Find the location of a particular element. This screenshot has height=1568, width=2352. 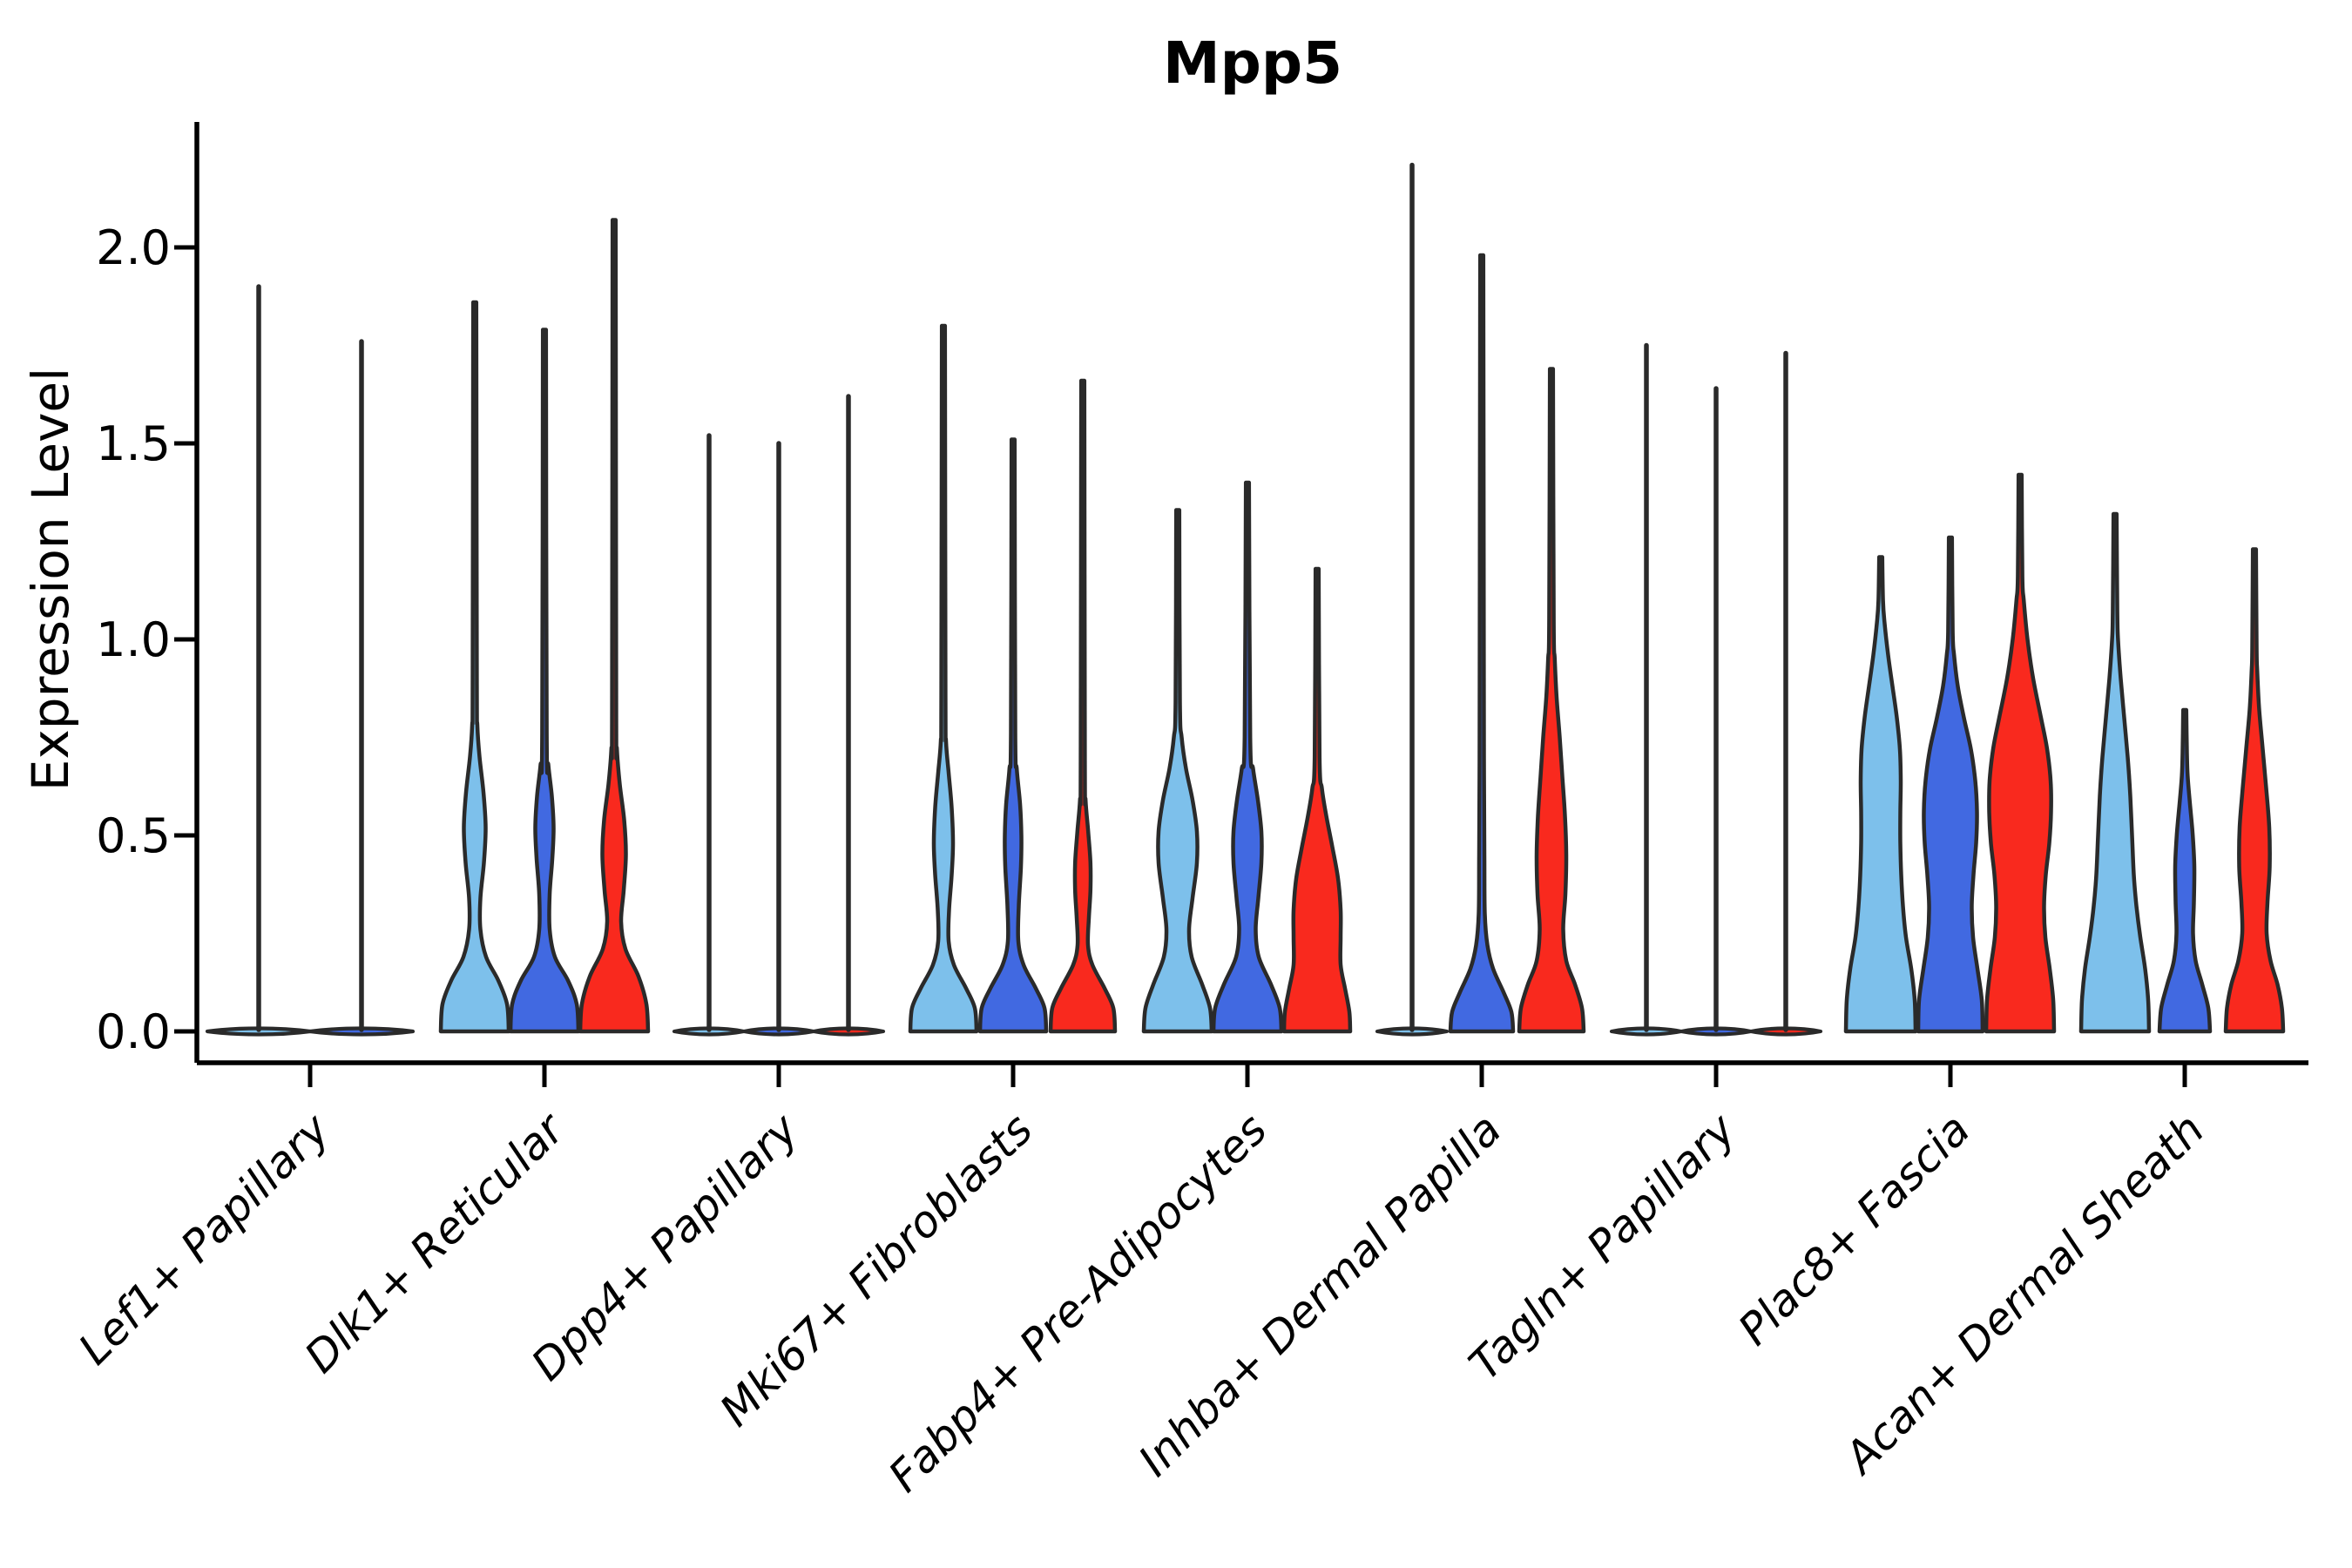

violin-mki67-light_blue is located at coordinates (944, 678).